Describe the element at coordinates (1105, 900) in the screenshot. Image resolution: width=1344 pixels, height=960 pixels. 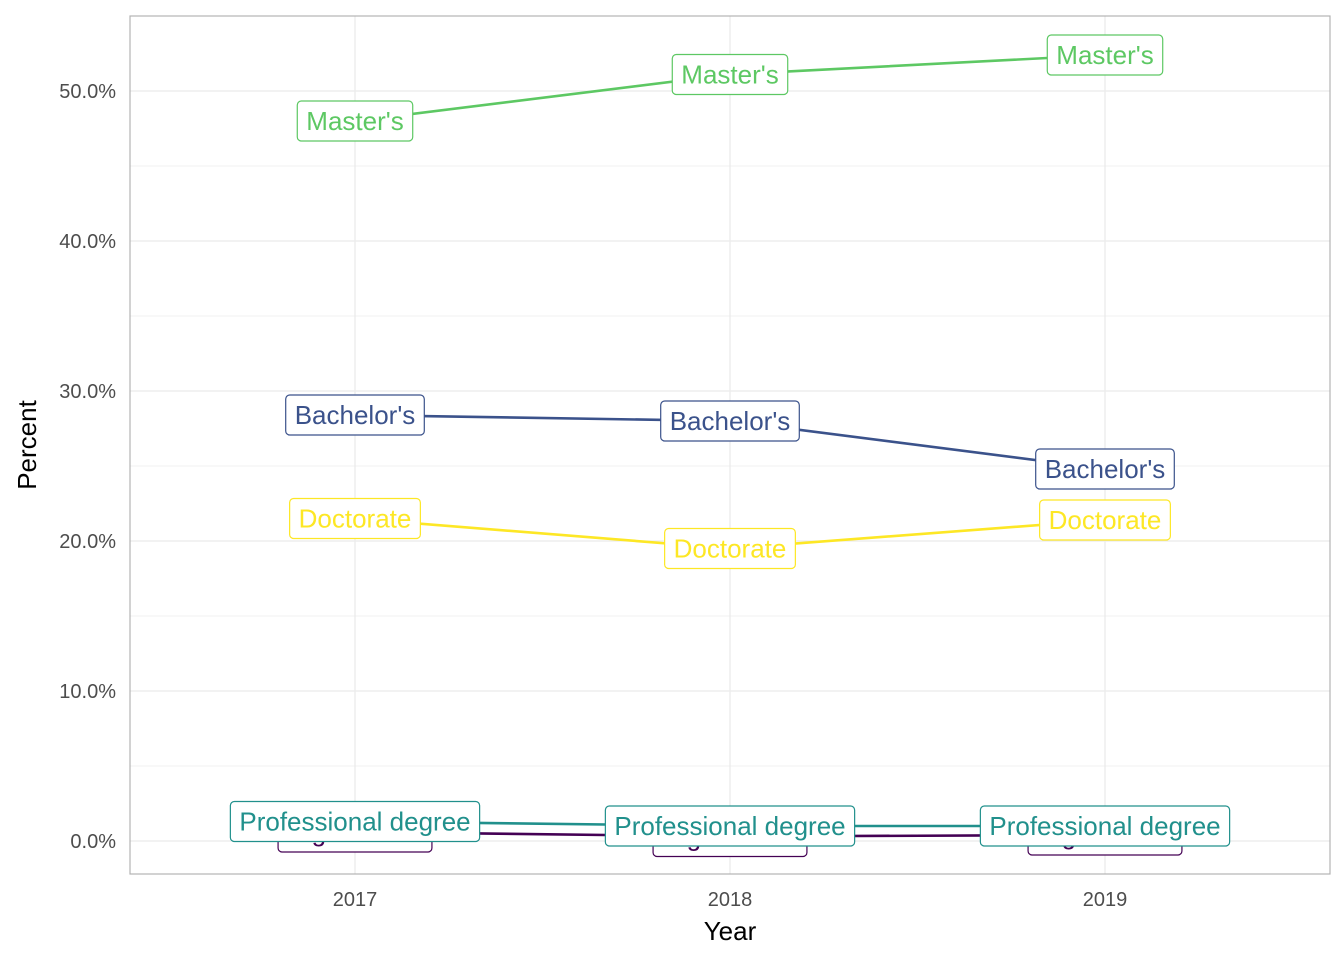
I see `x-tick-label: 2019` at that location.